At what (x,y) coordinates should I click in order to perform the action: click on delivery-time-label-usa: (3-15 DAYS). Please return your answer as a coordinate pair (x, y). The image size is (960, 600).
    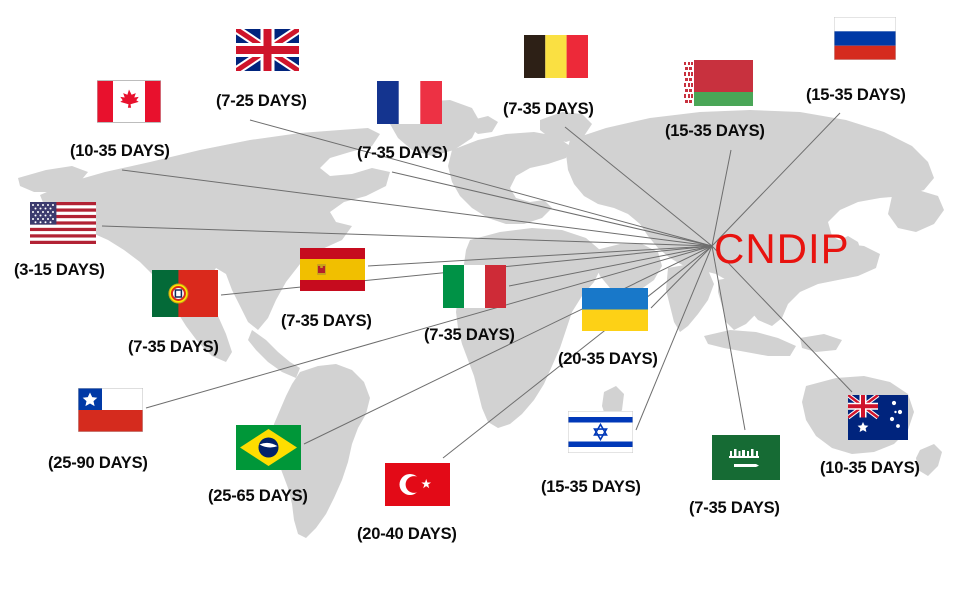
    Looking at the image, I should click on (59, 270).